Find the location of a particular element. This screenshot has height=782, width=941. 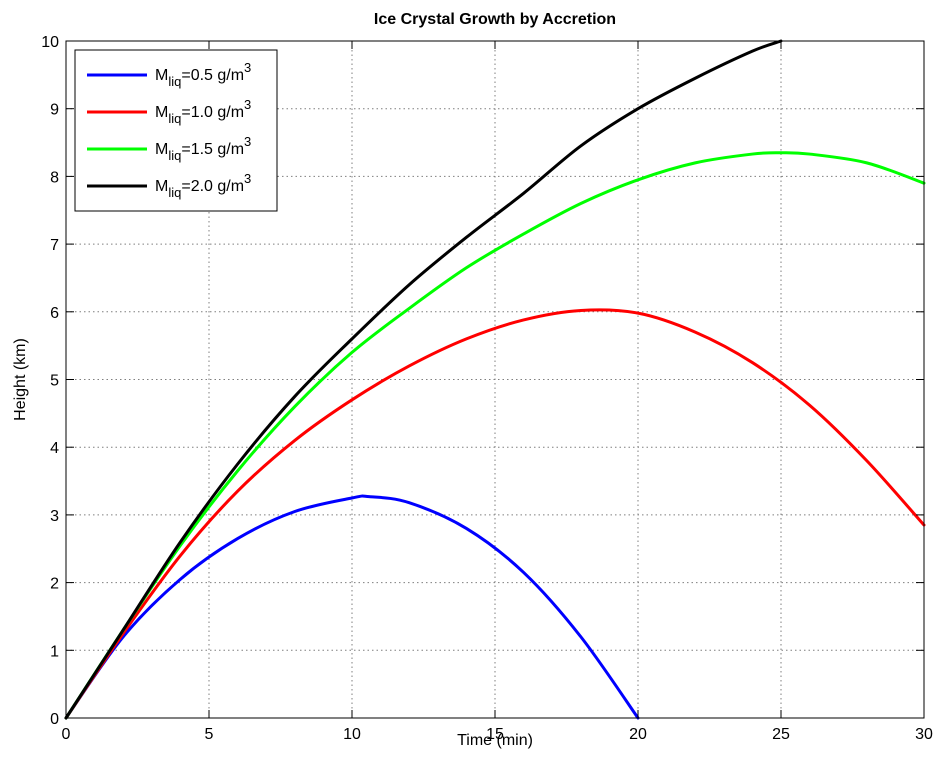

legend-label-4: Mliq=2.0 g/m3 is located at coordinates (203, 185).